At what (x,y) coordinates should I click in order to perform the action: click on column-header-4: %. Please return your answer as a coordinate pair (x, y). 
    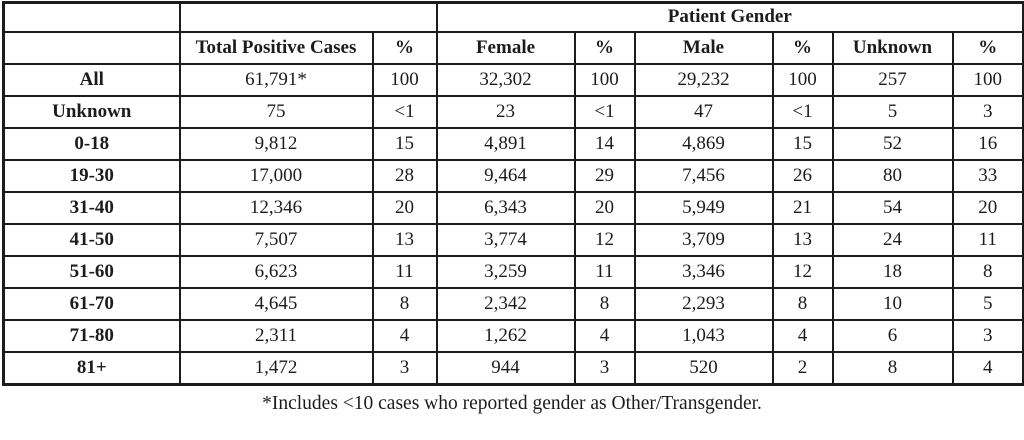
    Looking at the image, I should click on (604, 48).